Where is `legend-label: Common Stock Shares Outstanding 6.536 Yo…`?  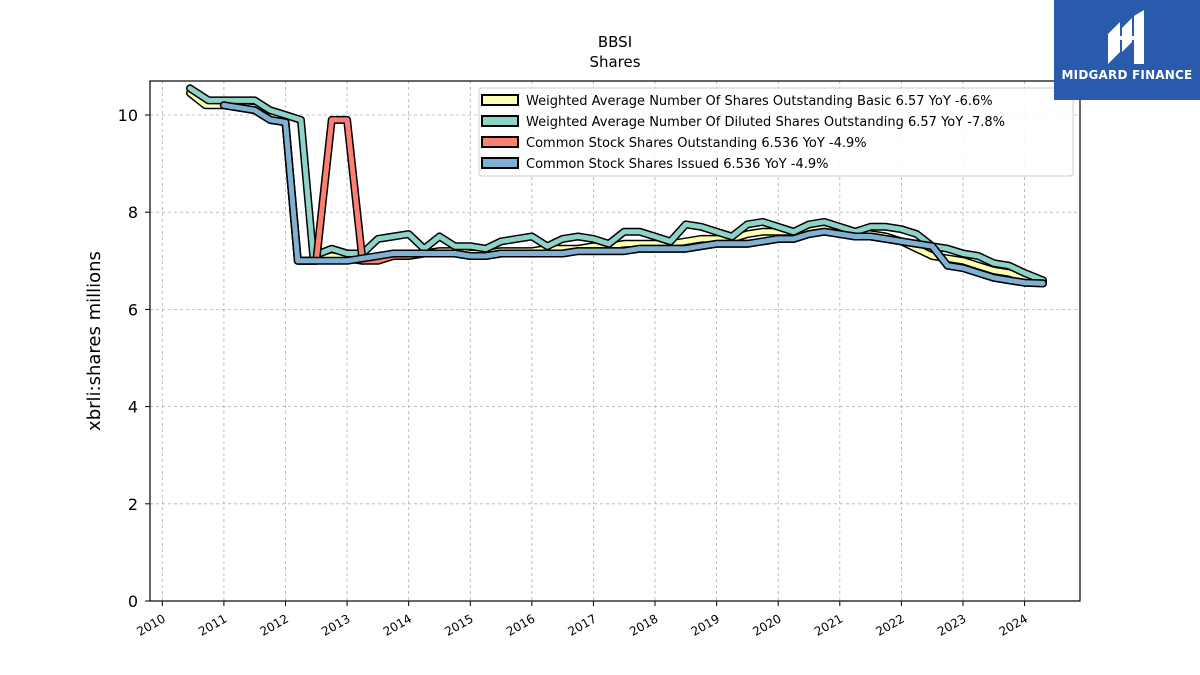 legend-label: Common Stock Shares Outstanding 6.536 Yo… is located at coordinates (696, 143).